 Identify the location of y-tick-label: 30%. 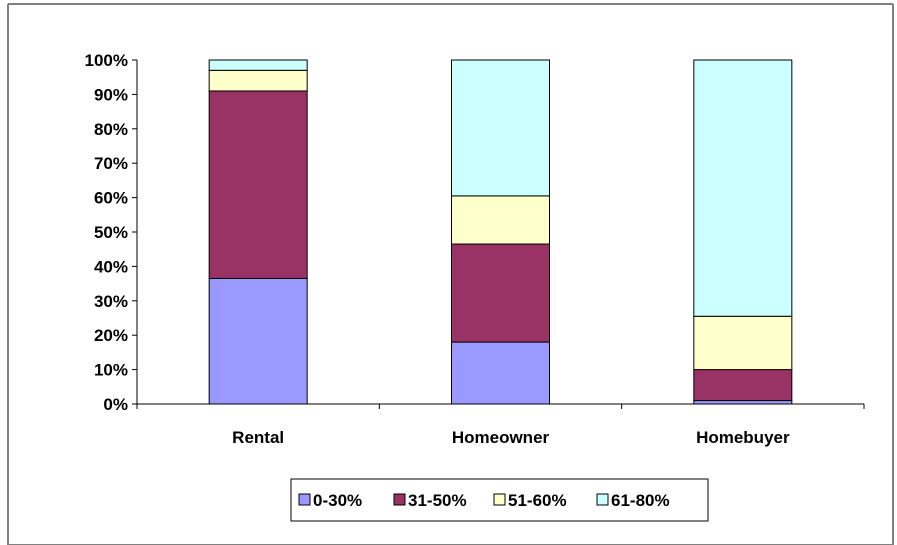
(111, 301).